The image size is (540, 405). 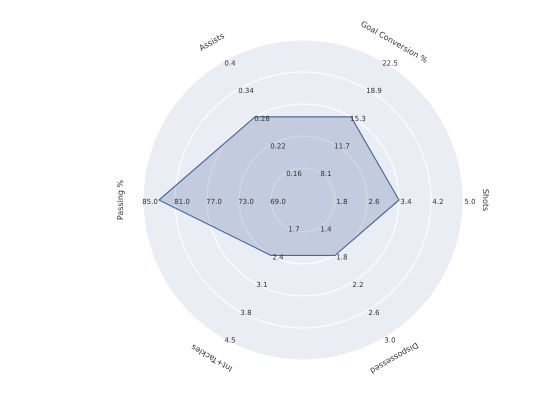 I want to click on spoke-label: Shots, so click(x=485, y=200).